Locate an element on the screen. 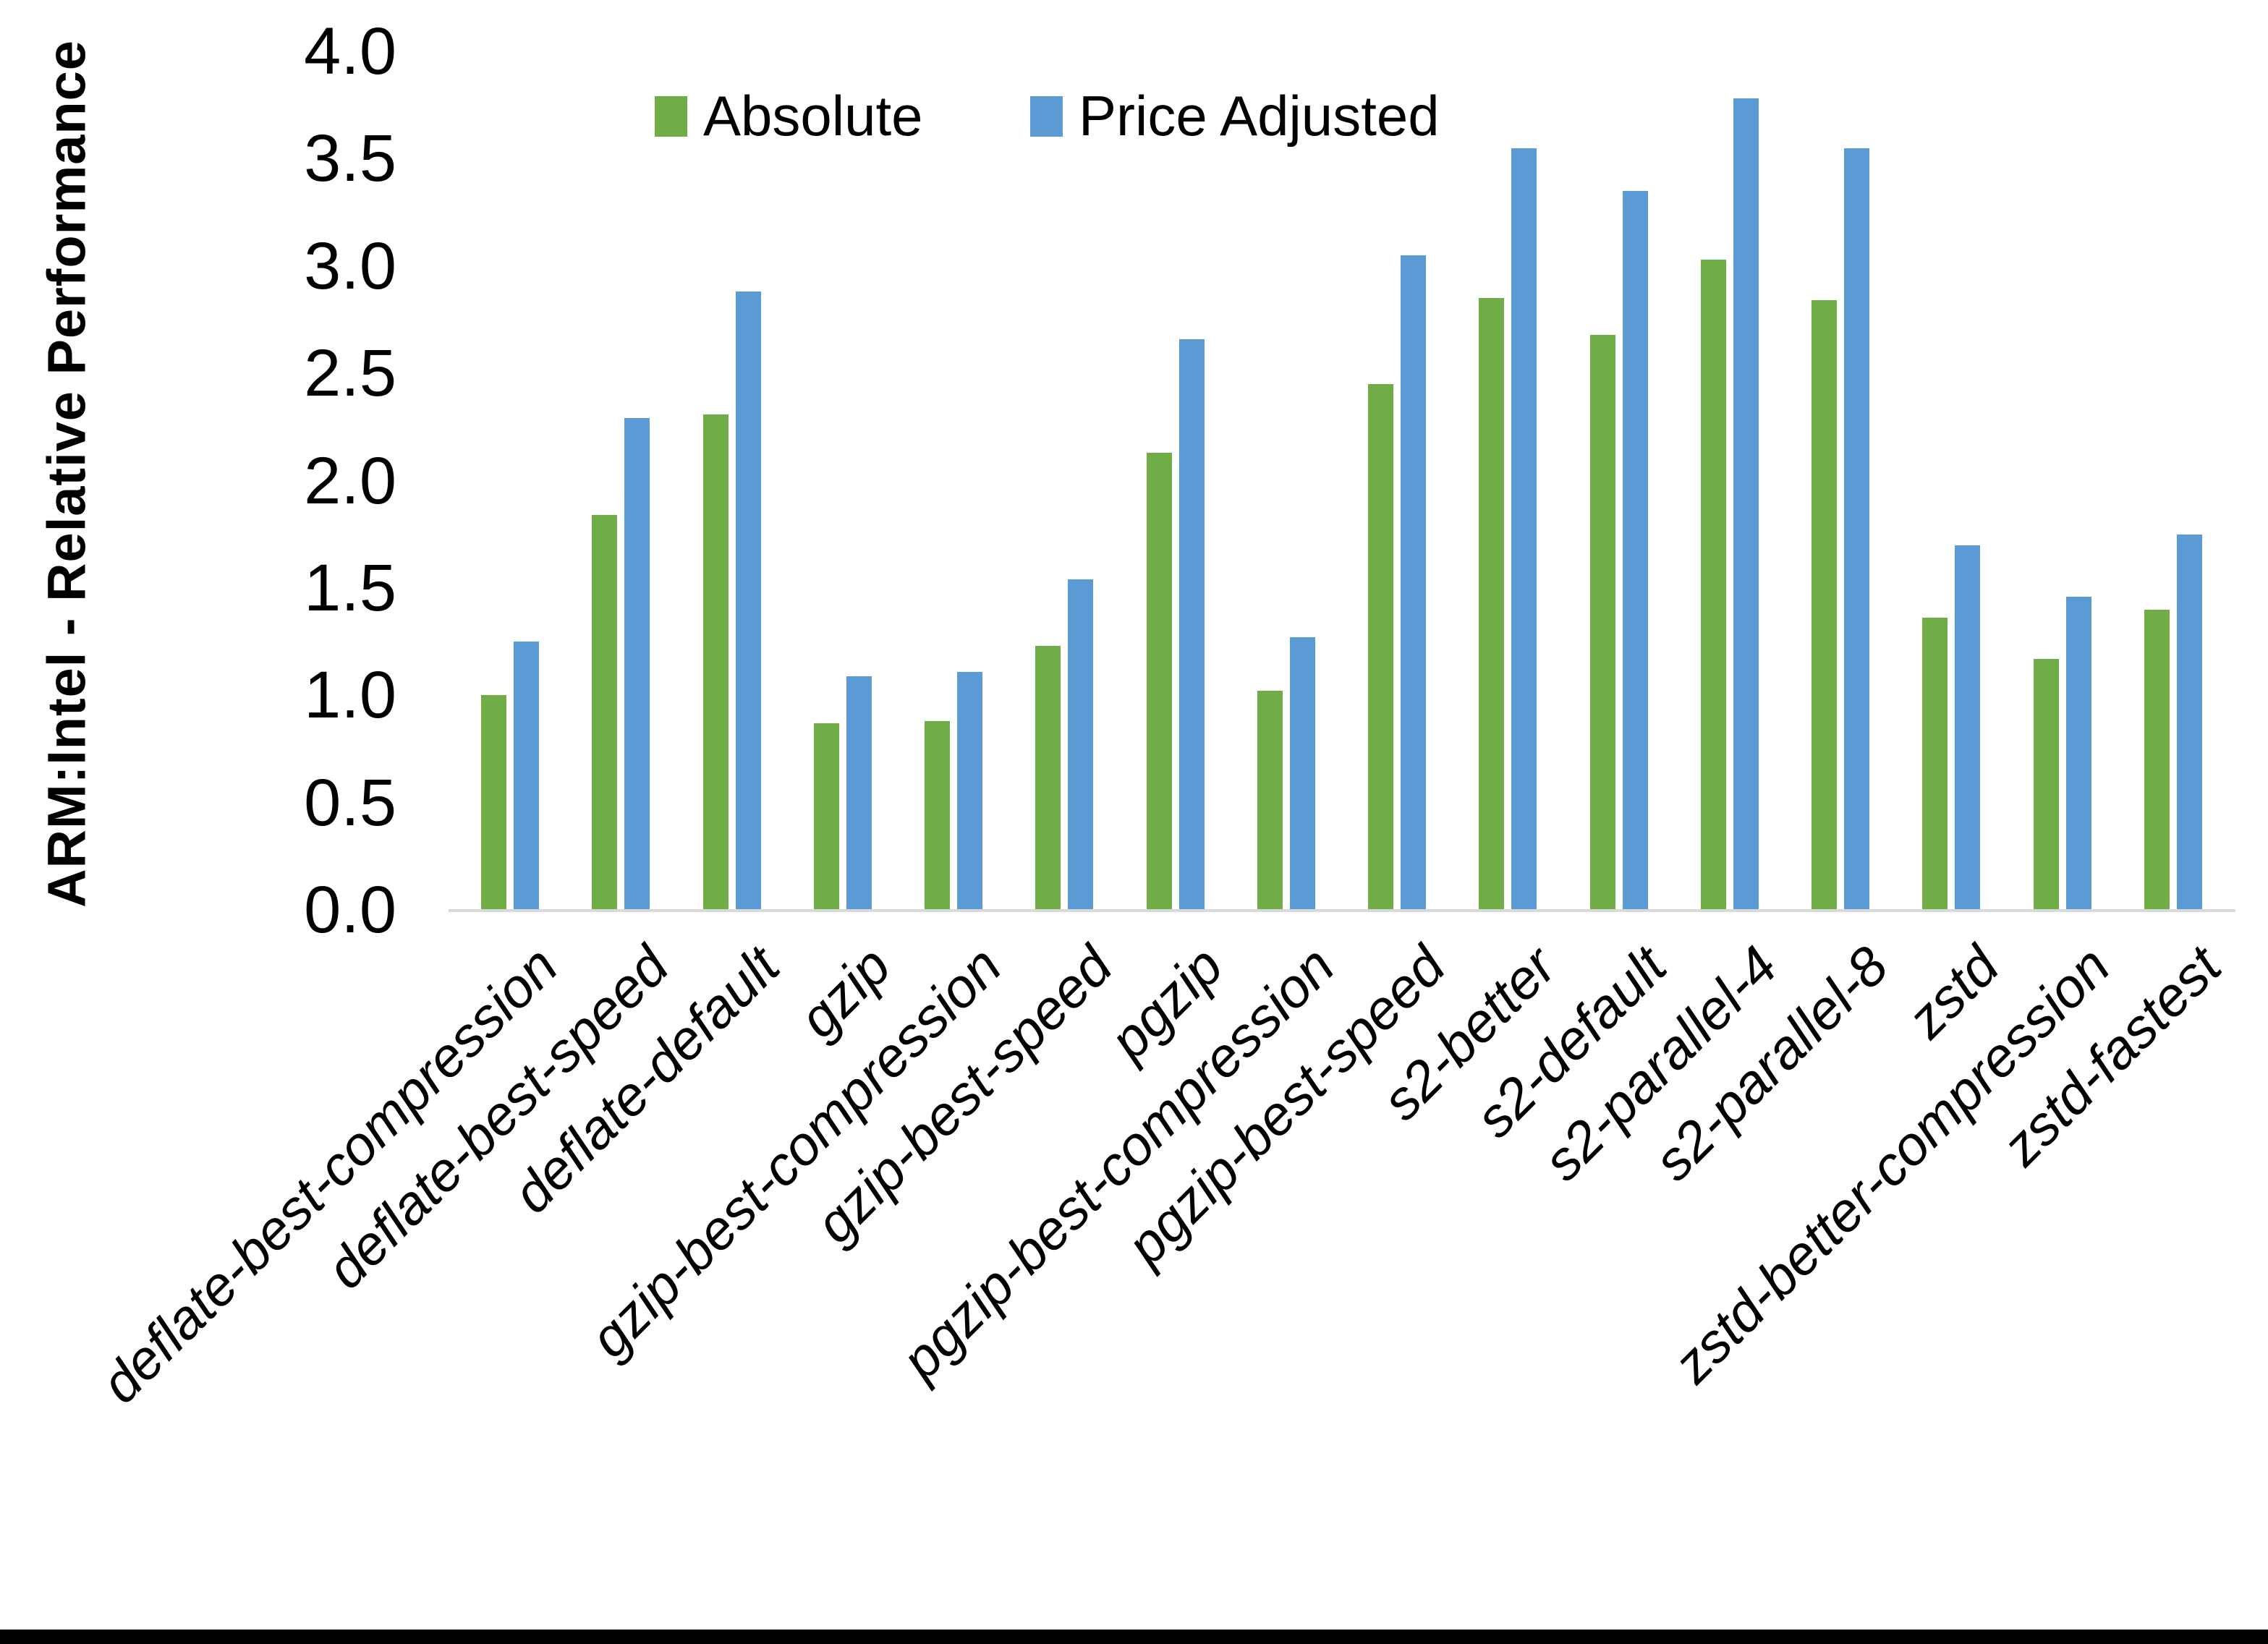 The image size is (2268, 1644). bar-absolute-deflate-best-compression is located at coordinates (493, 802).